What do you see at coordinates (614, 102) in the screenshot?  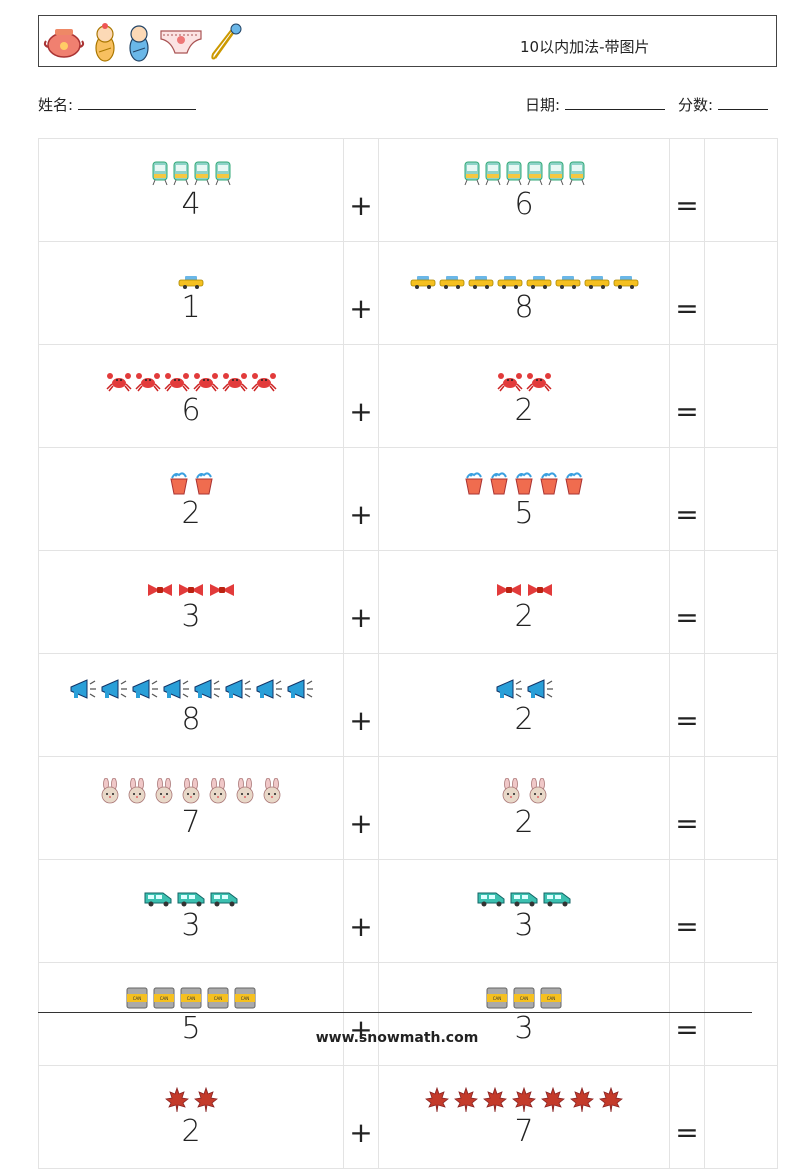 I see `date-blank` at bounding box center [614, 102].